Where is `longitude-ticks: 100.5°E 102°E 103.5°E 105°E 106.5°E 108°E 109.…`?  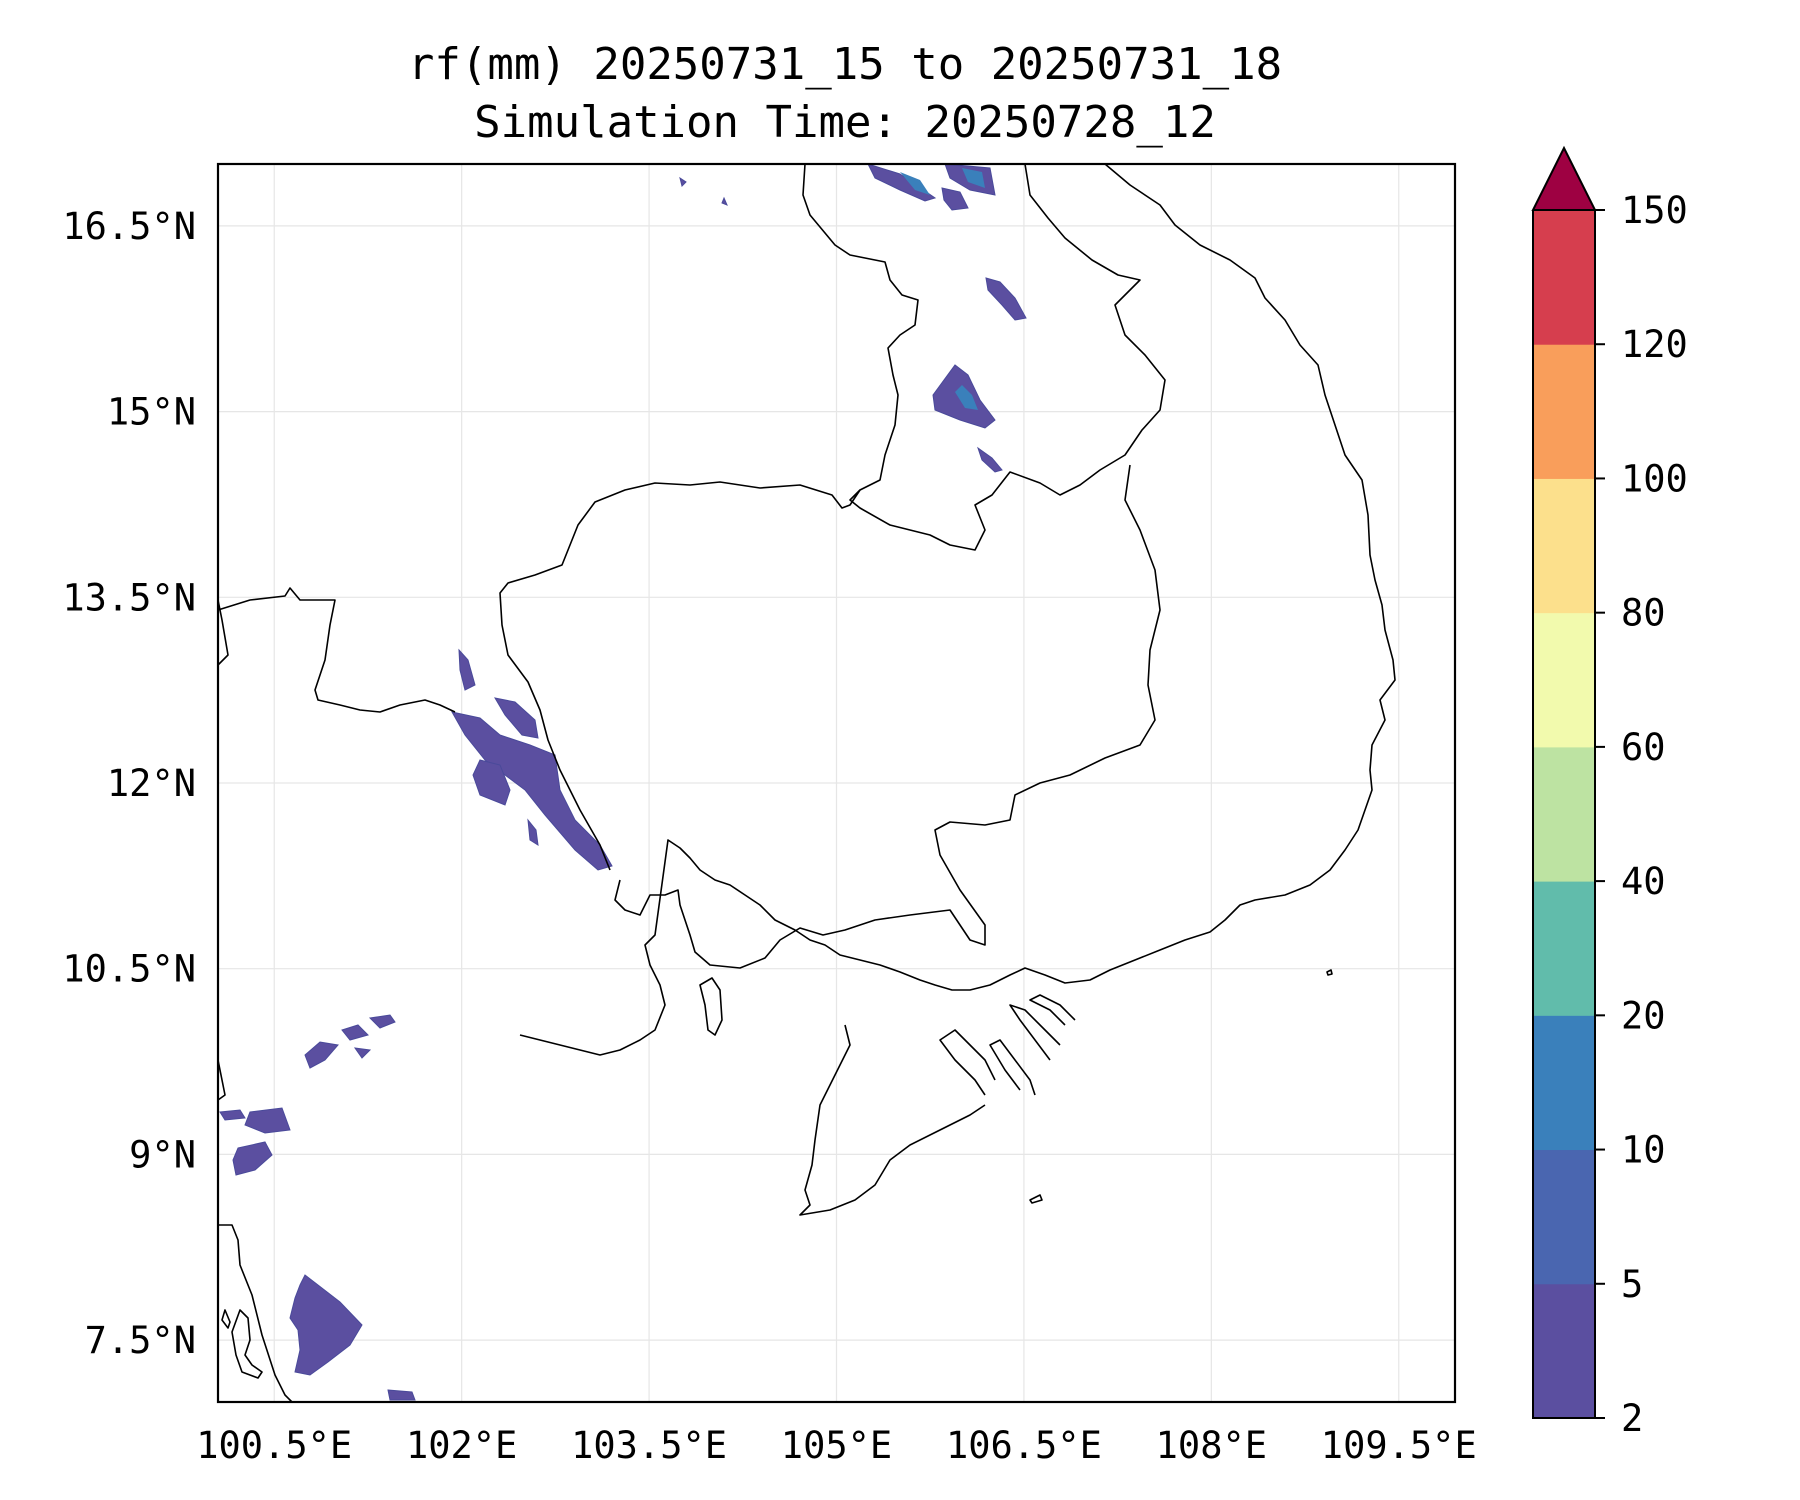 longitude-ticks: 100.5°E 102°E 103.5°E 105°E 106.5°E 108°E 109.… is located at coordinates (836, 1445).